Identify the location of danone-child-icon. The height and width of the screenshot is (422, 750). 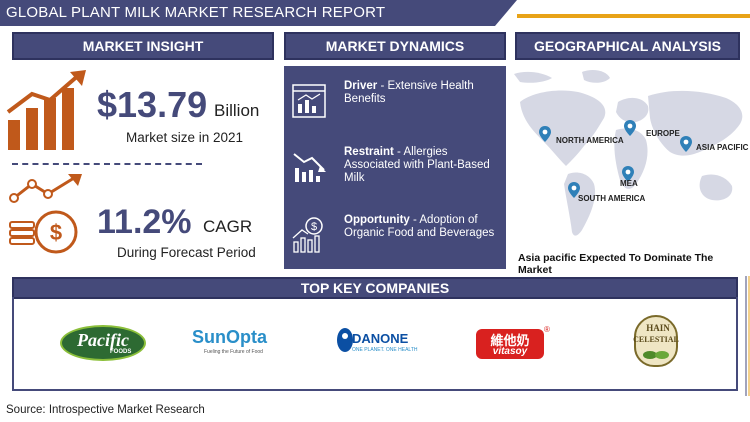
(345, 340).